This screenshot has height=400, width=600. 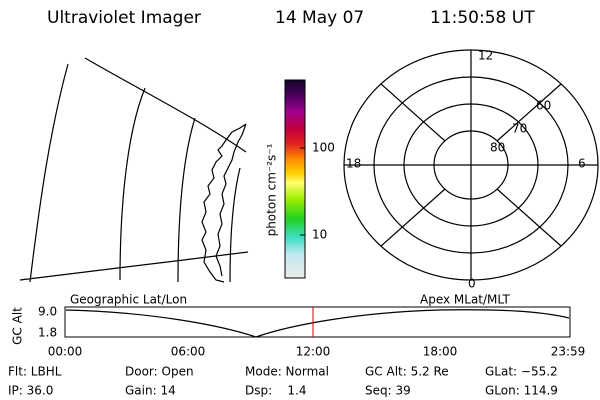 I want to click on timeline-xtick: 00:00, so click(x=65, y=352).